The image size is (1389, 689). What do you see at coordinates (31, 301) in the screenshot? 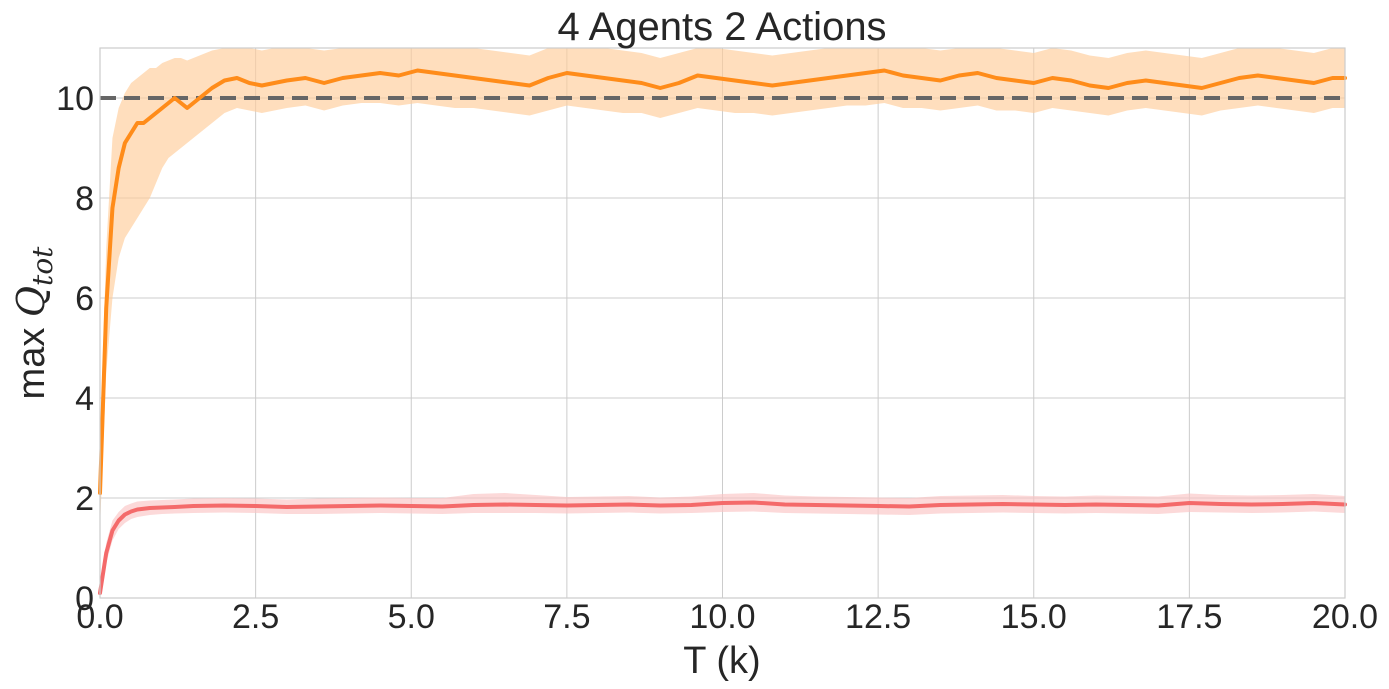
I see `y-axis-label-symbol: Q` at bounding box center [31, 301].